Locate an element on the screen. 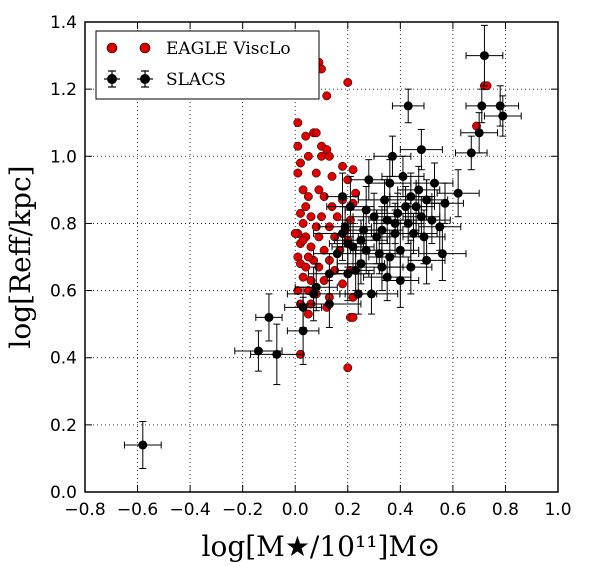 The height and width of the screenshot is (566, 593). legend-label-eagle: EAGLE ViscLo is located at coordinates (228, 49).